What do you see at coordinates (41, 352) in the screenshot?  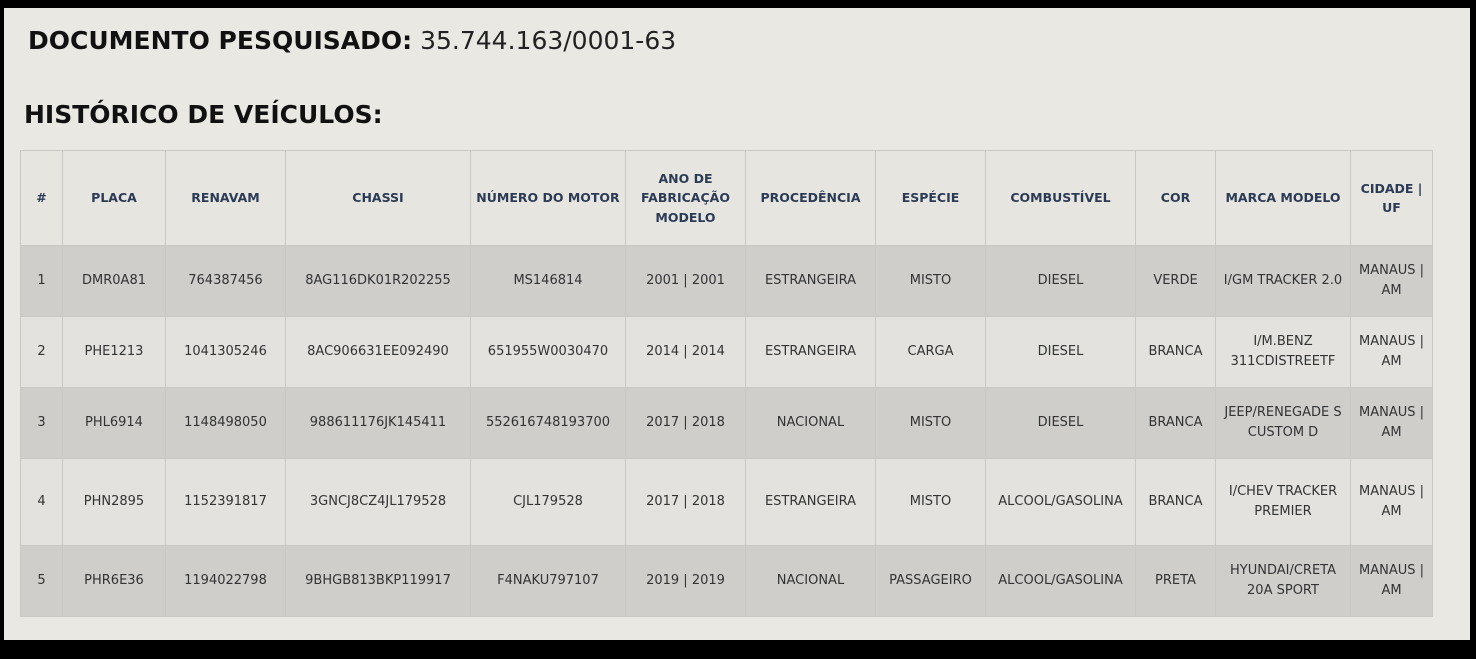 I see `cell-index: 2` at bounding box center [41, 352].